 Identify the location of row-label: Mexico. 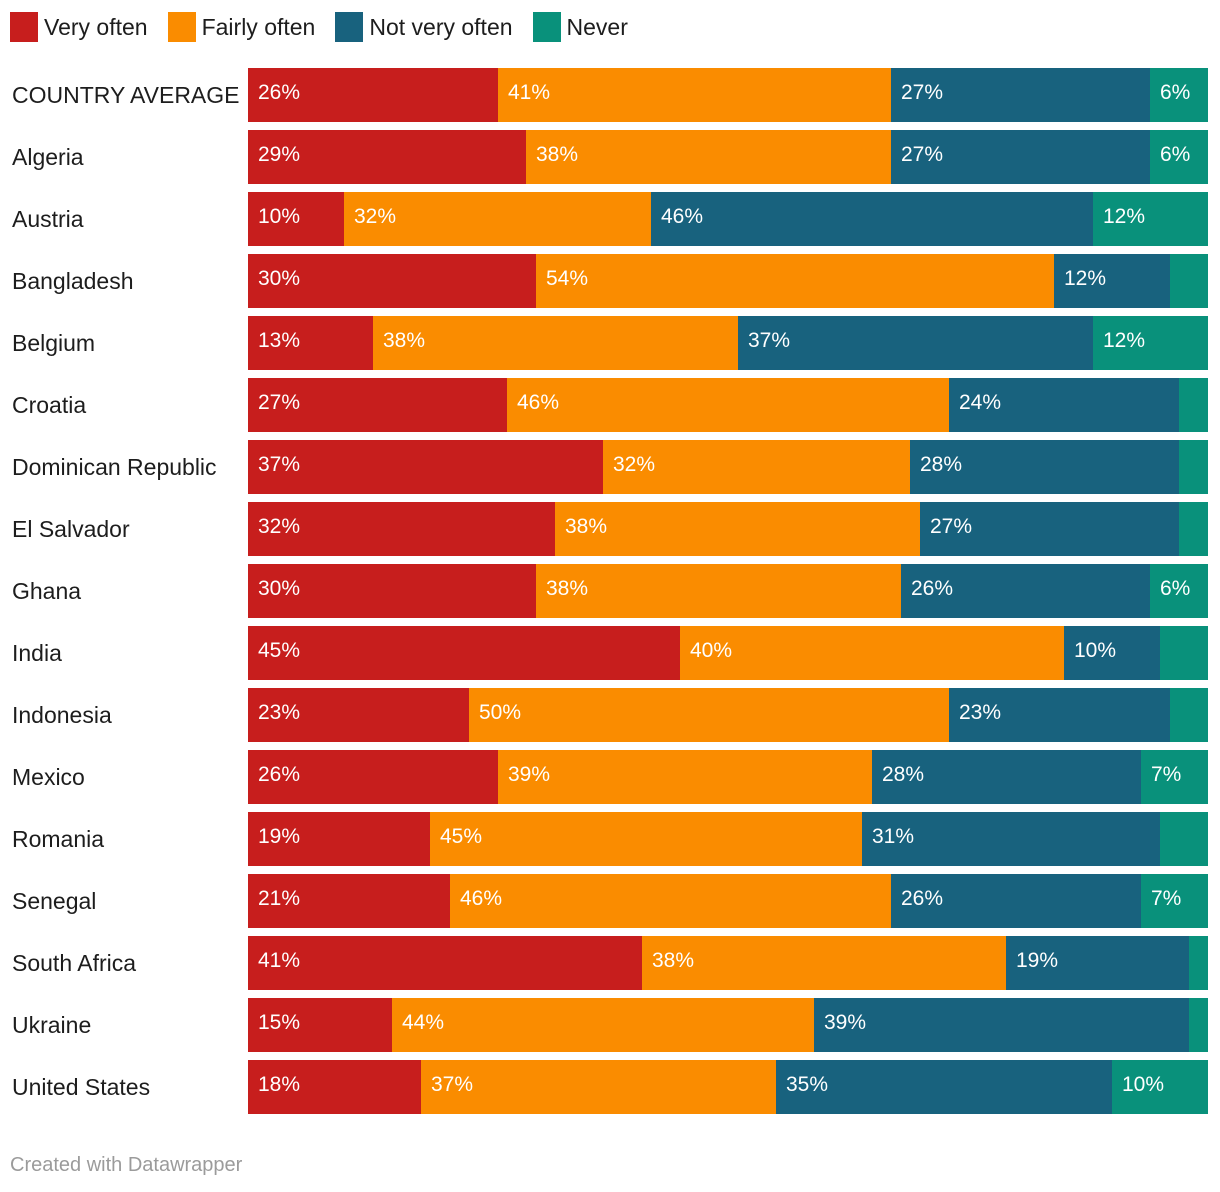
(48, 777).